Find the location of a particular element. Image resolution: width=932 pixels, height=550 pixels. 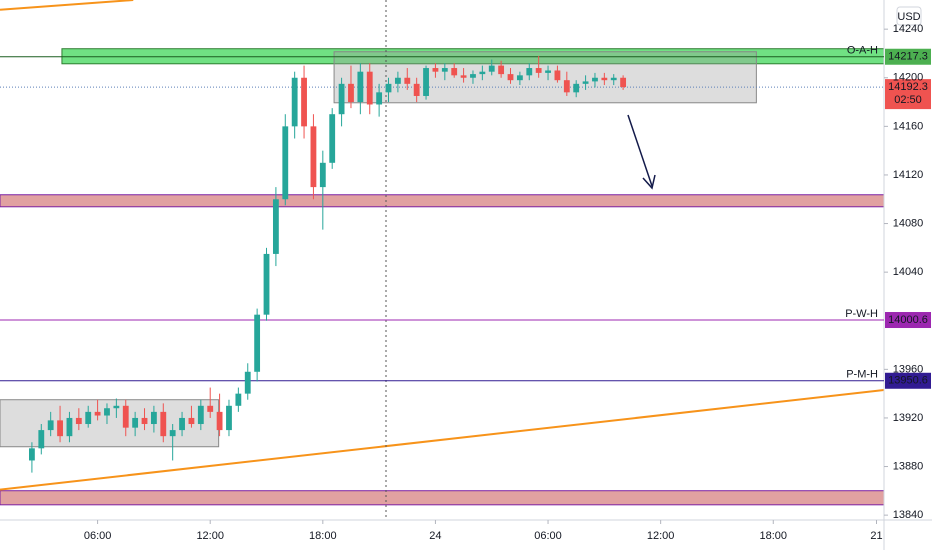

current-price: 14192.3 is located at coordinates (908, 87).